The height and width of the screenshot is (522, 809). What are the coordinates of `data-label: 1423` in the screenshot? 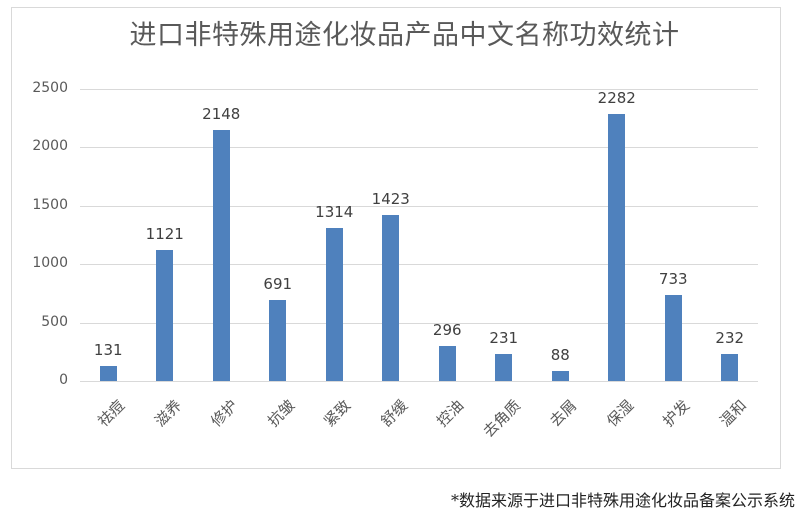 It's located at (390, 198).